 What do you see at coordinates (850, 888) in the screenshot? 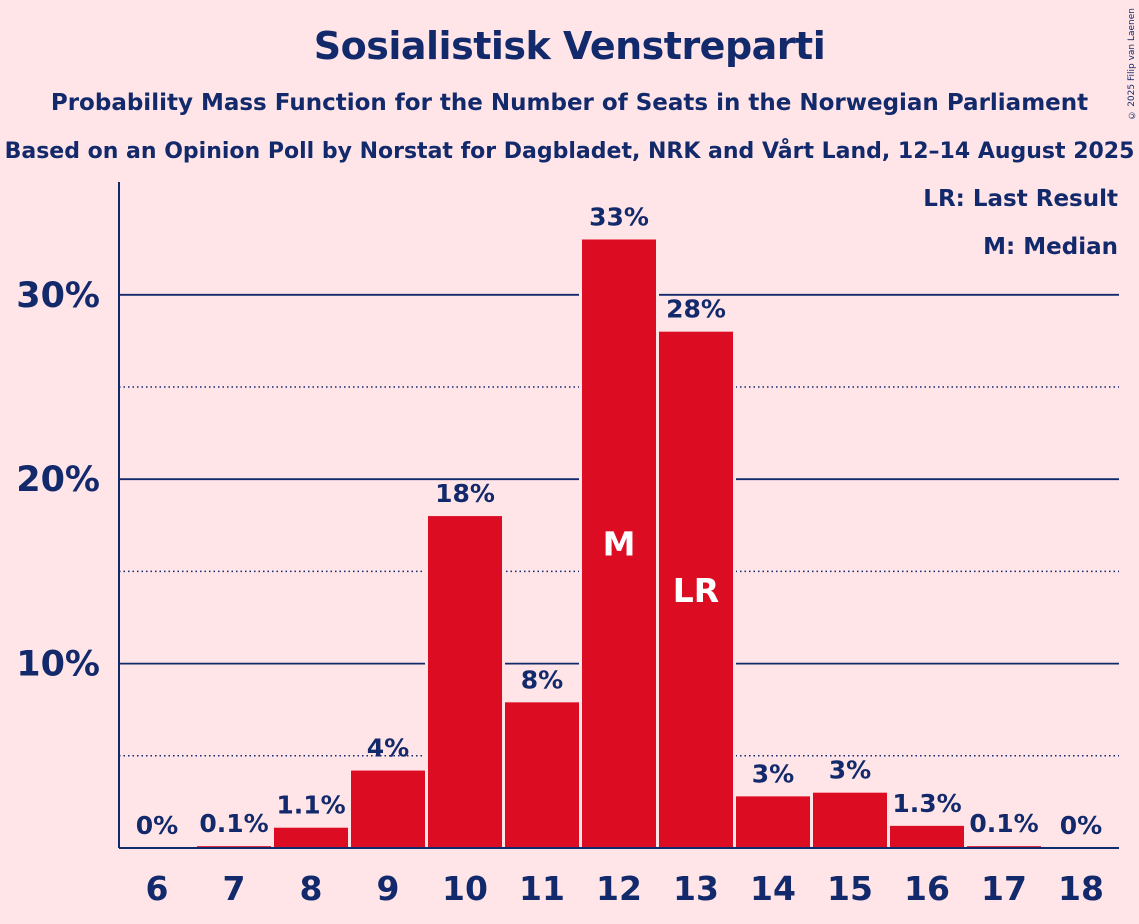
I see `x-tick-label: 15` at bounding box center [850, 888].